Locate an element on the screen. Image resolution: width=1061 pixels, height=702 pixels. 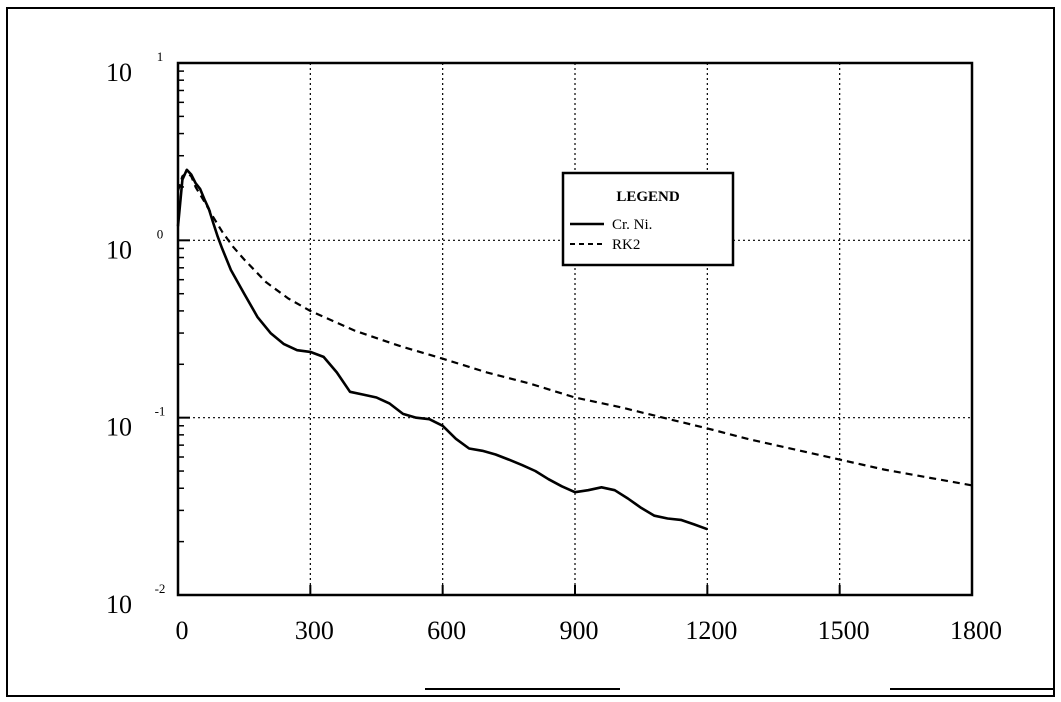
y-tick-exponent: 1 is located at coordinates (160, 56).